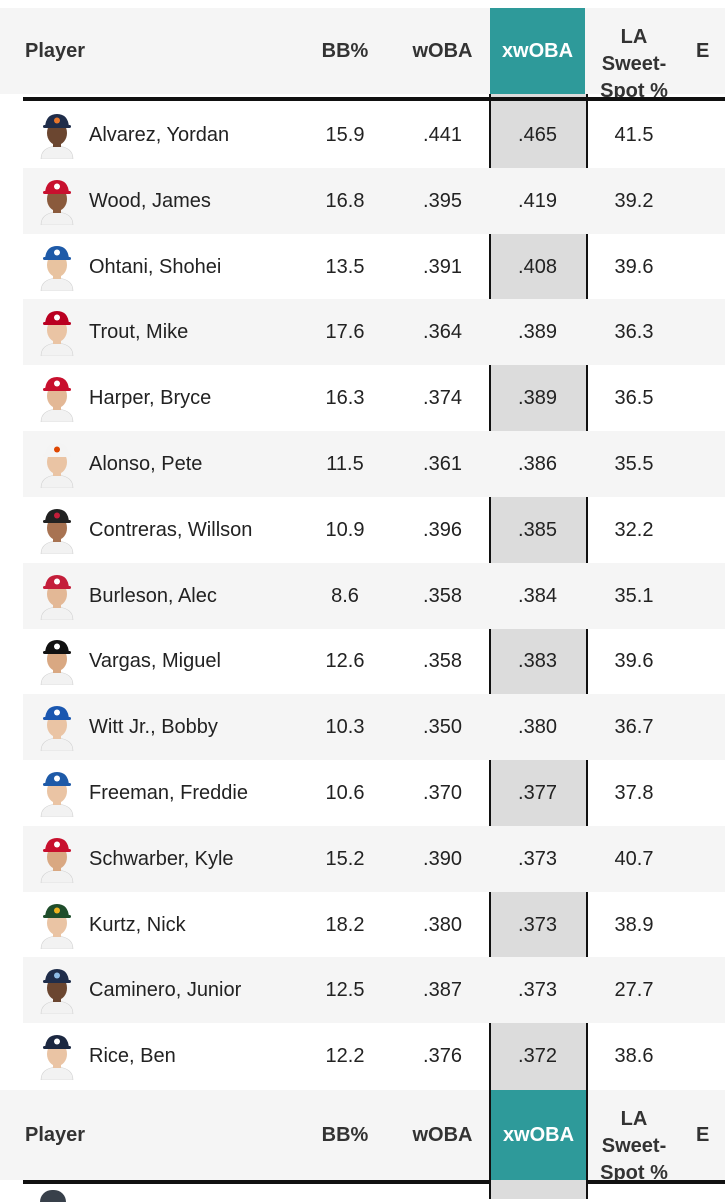  What do you see at coordinates (150, 200) in the screenshot?
I see `player-name-link: Wood, James` at bounding box center [150, 200].